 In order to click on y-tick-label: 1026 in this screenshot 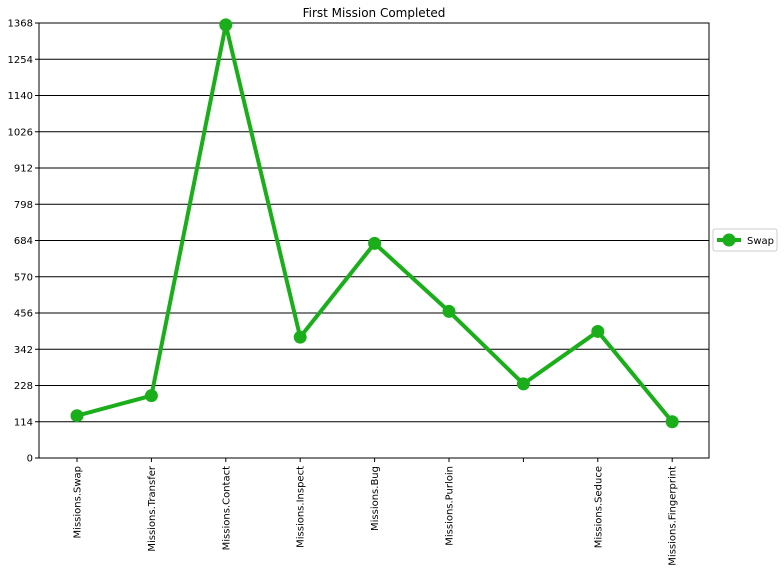, I will do `click(20, 132)`.